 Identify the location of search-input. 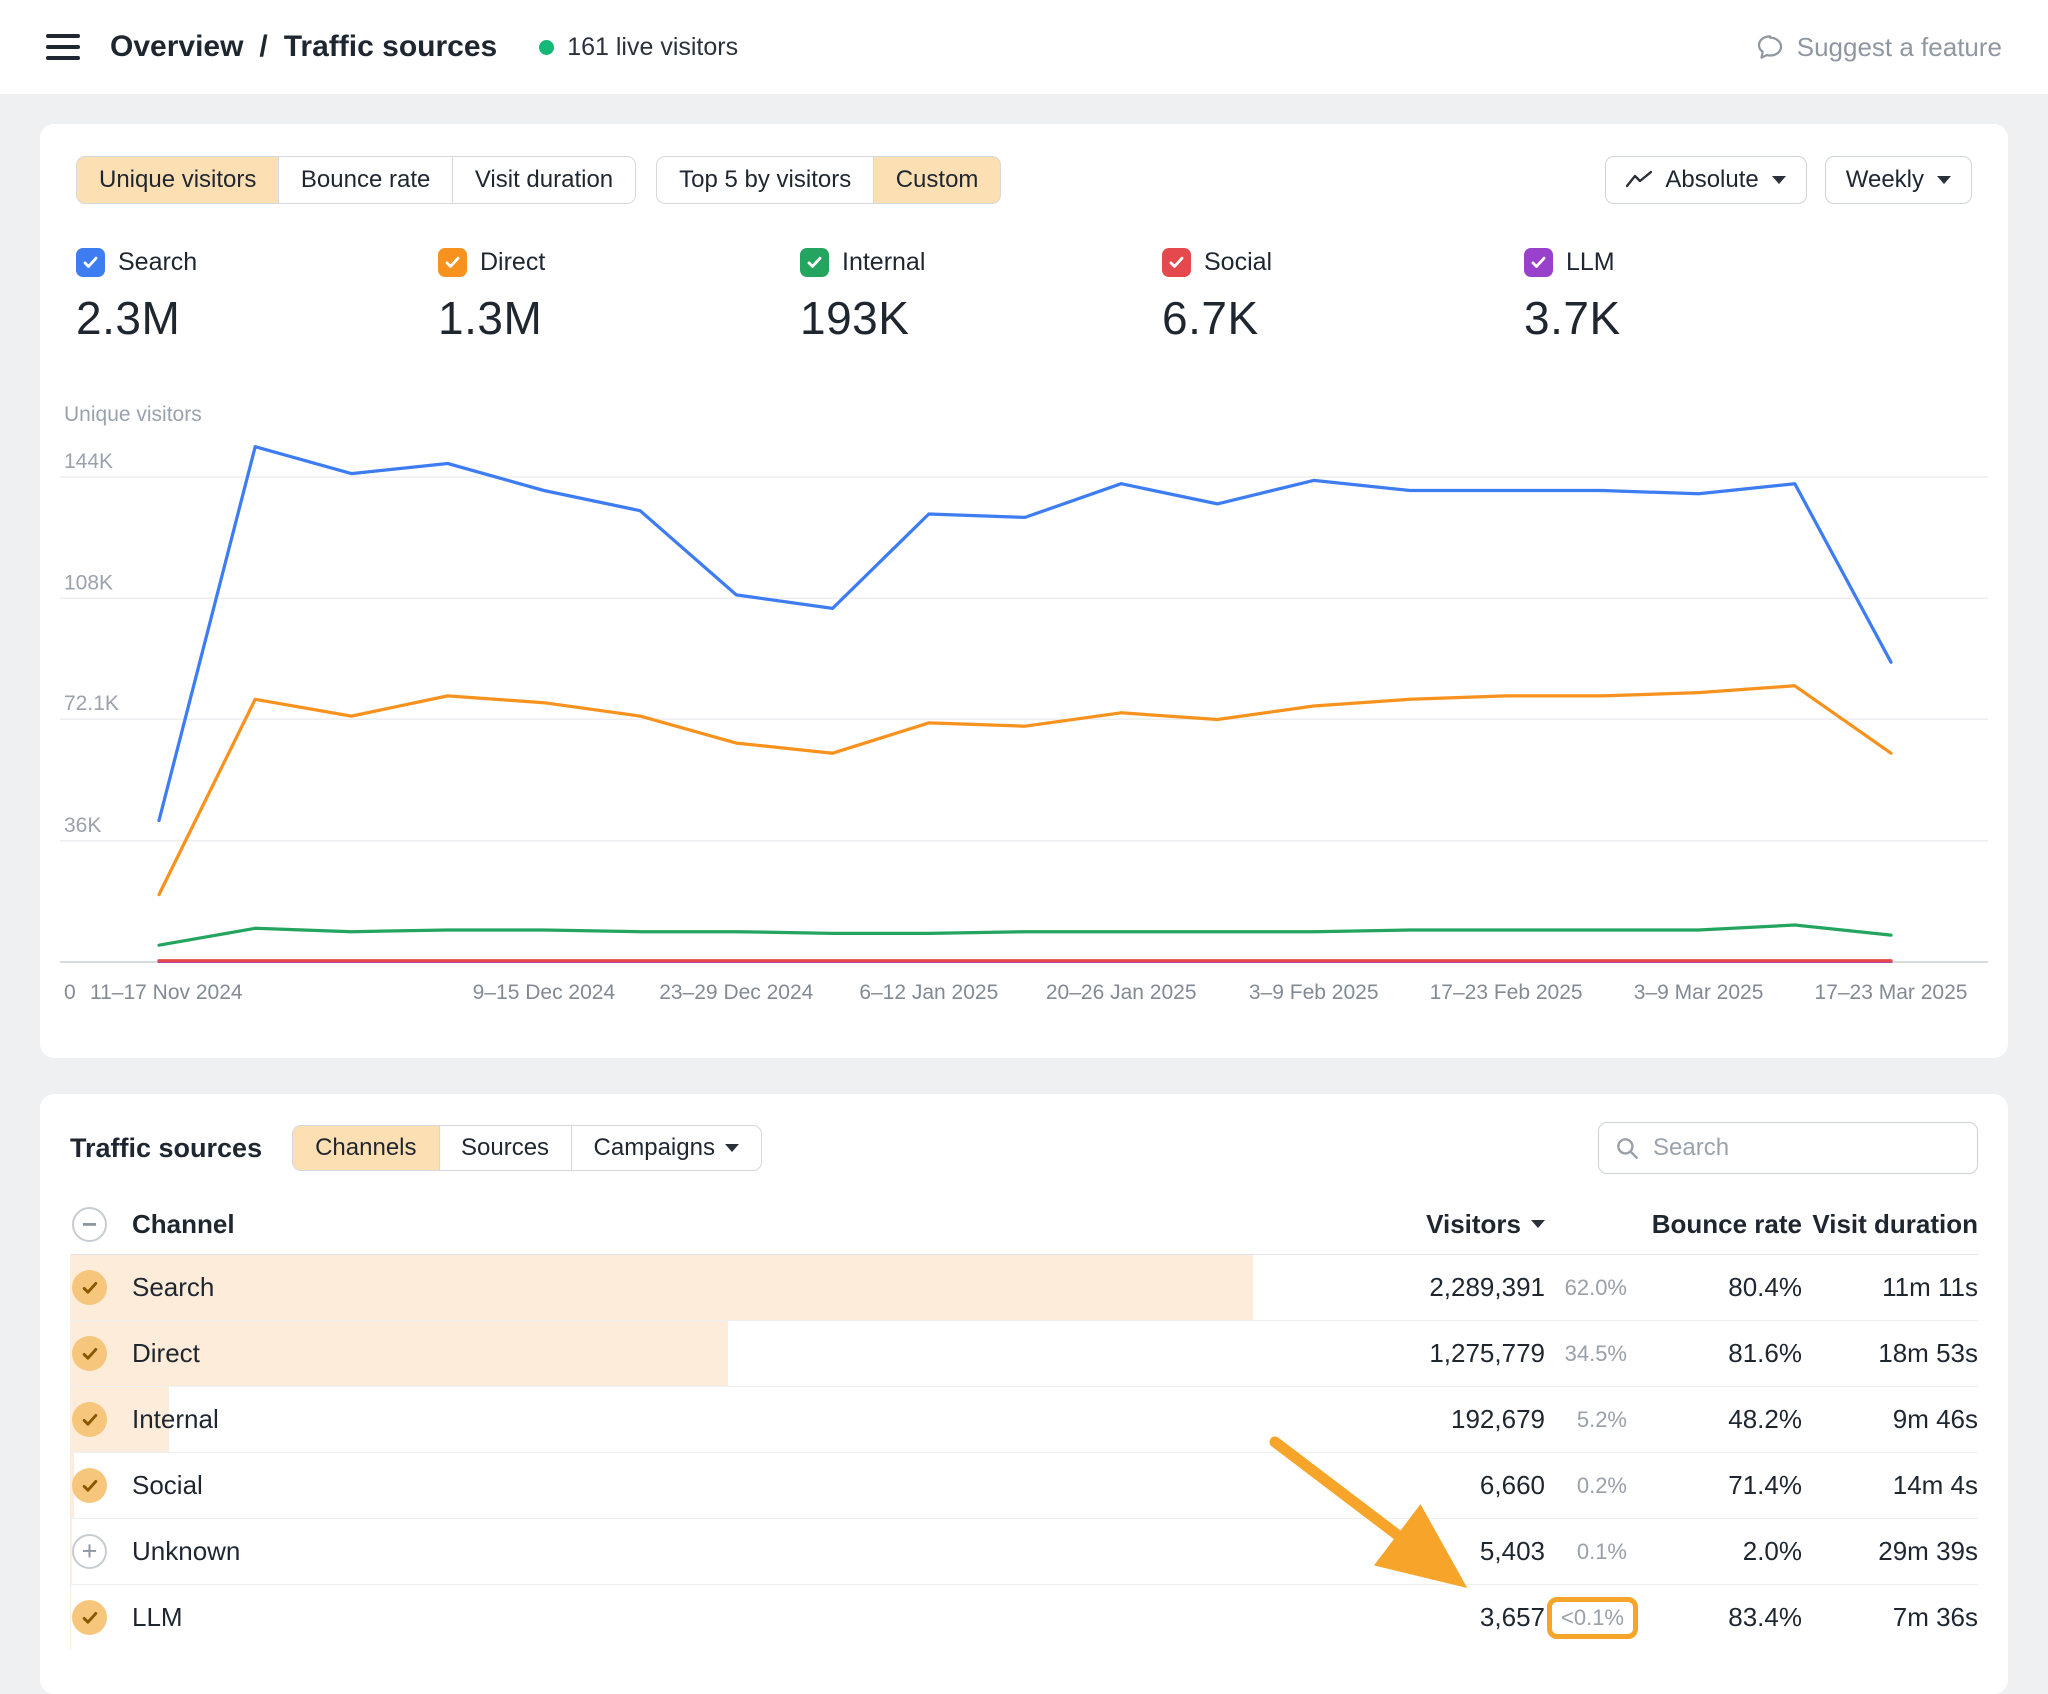
(1788, 1148).